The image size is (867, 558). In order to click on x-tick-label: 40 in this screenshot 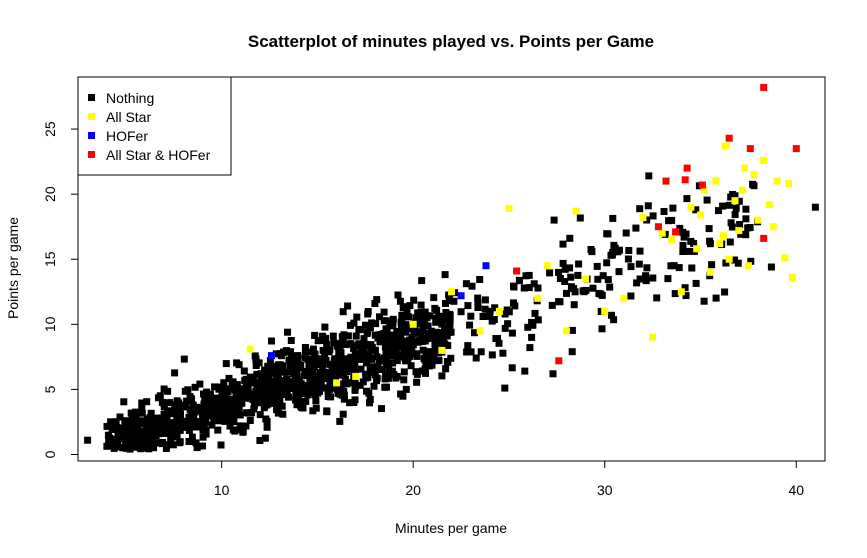, I will do `click(796, 490)`.